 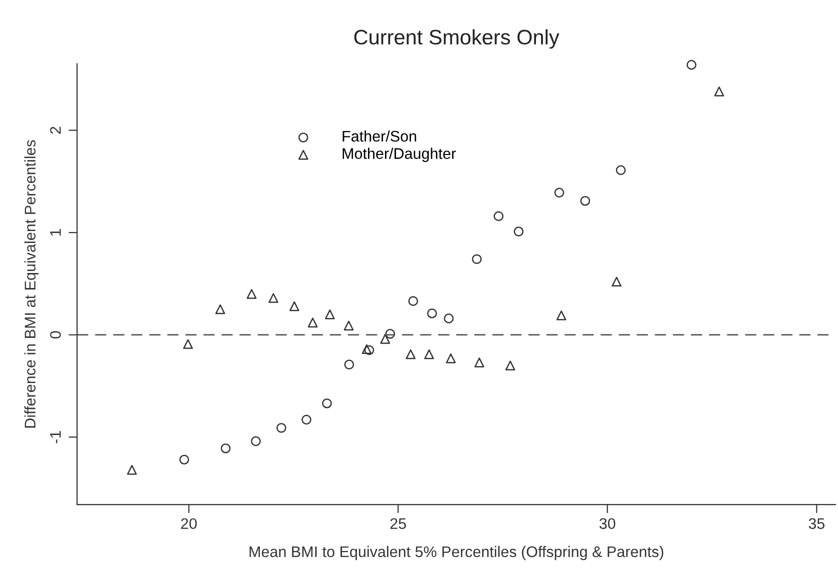 What do you see at coordinates (607, 524) in the screenshot?
I see `x-tick-label: 30` at bounding box center [607, 524].